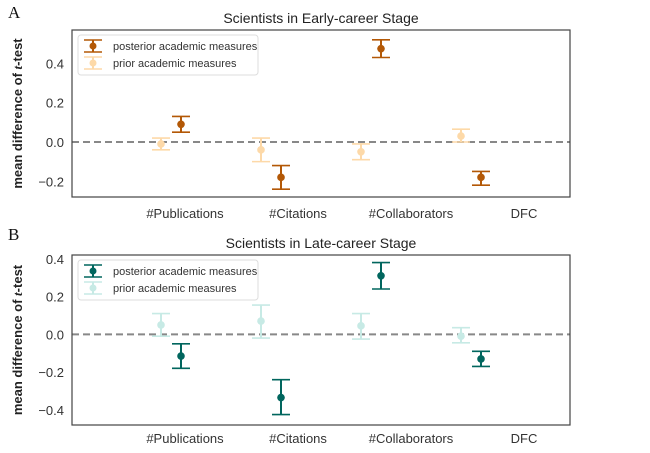 This screenshot has width=650, height=453. Describe the element at coordinates (13, 234) in the screenshot. I see `panel-label: B` at that location.